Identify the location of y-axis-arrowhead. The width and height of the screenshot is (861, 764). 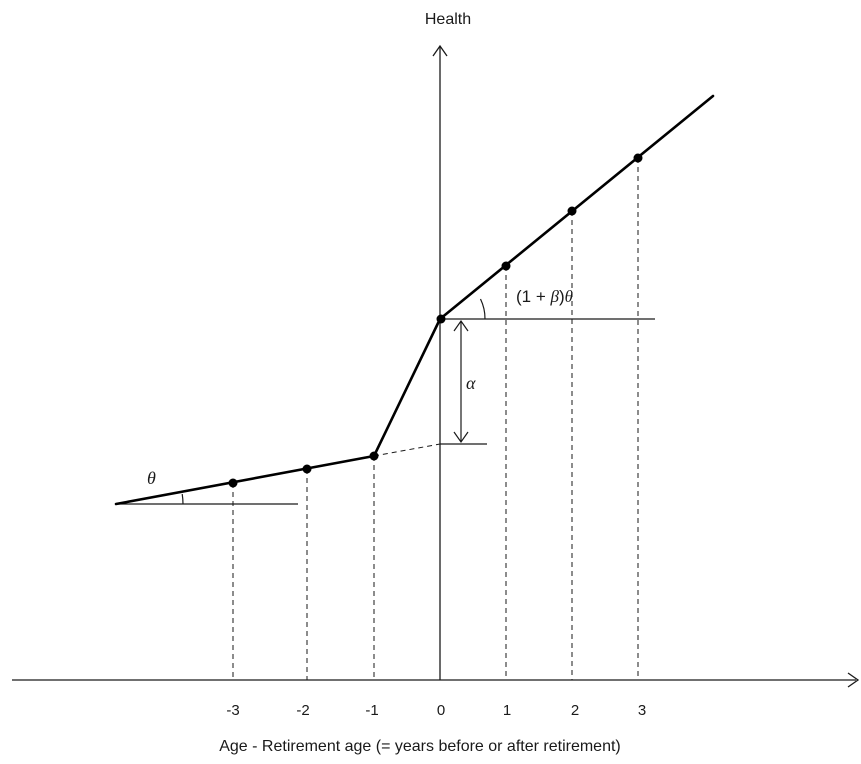
(440, 50).